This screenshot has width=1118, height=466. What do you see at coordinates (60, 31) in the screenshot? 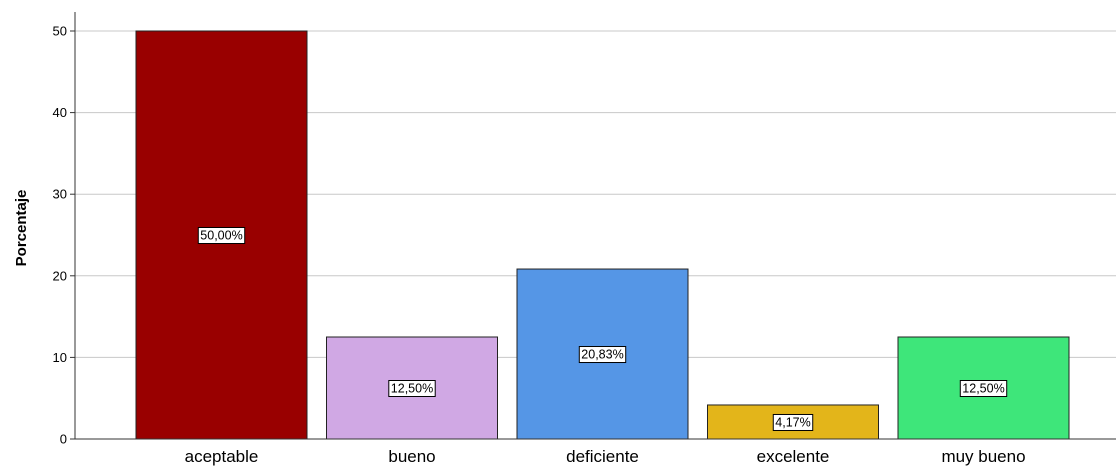
I see `y-tick-label: 50` at bounding box center [60, 31].